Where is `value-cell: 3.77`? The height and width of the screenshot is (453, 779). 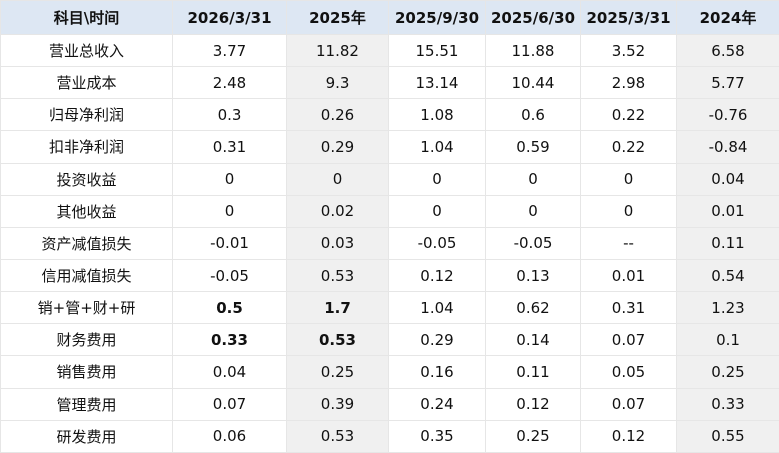 value-cell: 3.77 is located at coordinates (229, 50).